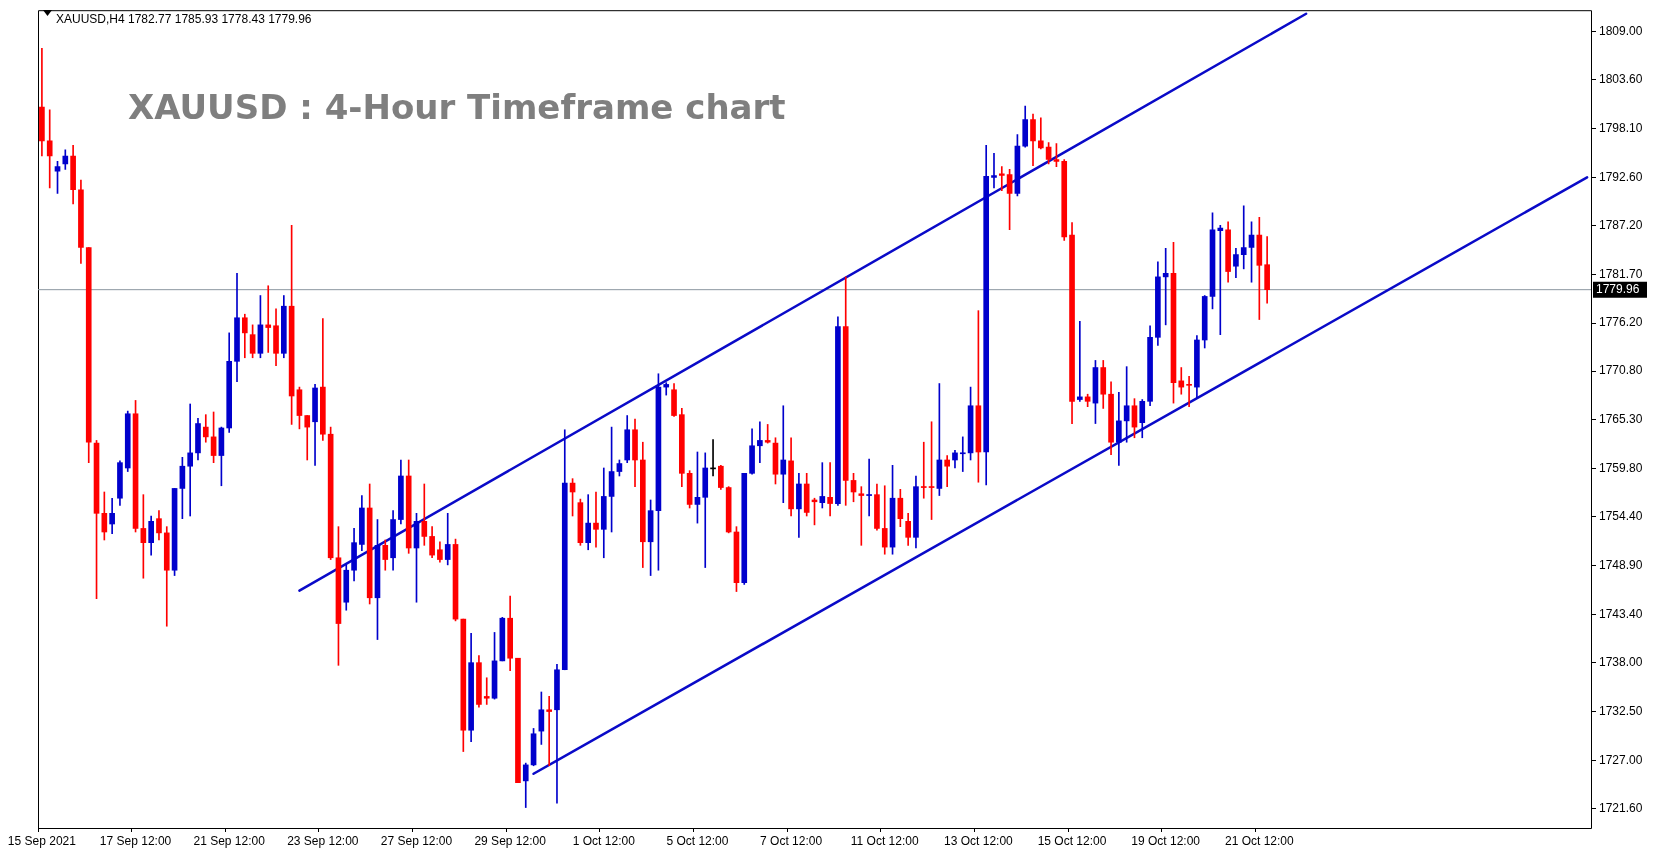  Describe the element at coordinates (884, 840) in the screenshot. I see `x-tick-label: 11 Oct 12:00` at that location.